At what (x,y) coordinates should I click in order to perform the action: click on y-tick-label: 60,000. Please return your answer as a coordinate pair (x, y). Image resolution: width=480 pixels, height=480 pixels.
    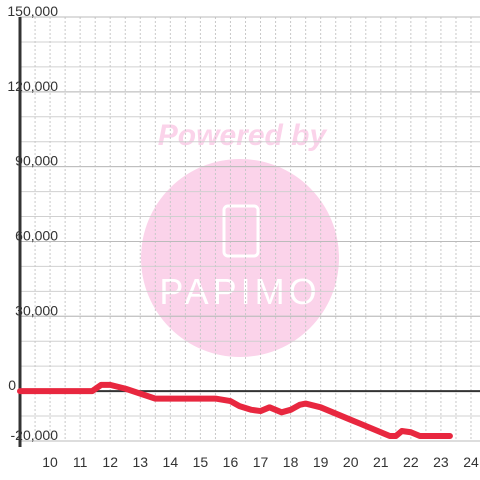
    Looking at the image, I should click on (36, 235).